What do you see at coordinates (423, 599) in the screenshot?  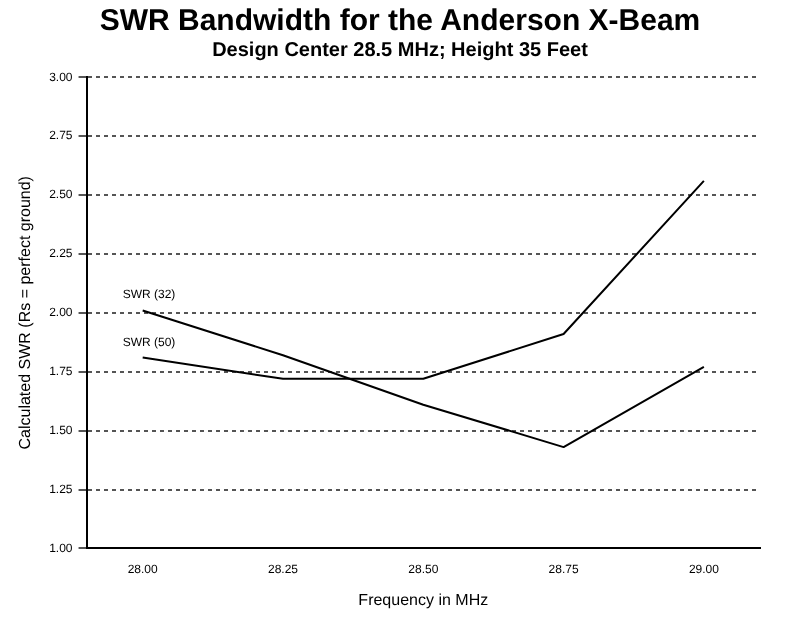 I see `x-axis-title: Frequency in MHz` at bounding box center [423, 599].